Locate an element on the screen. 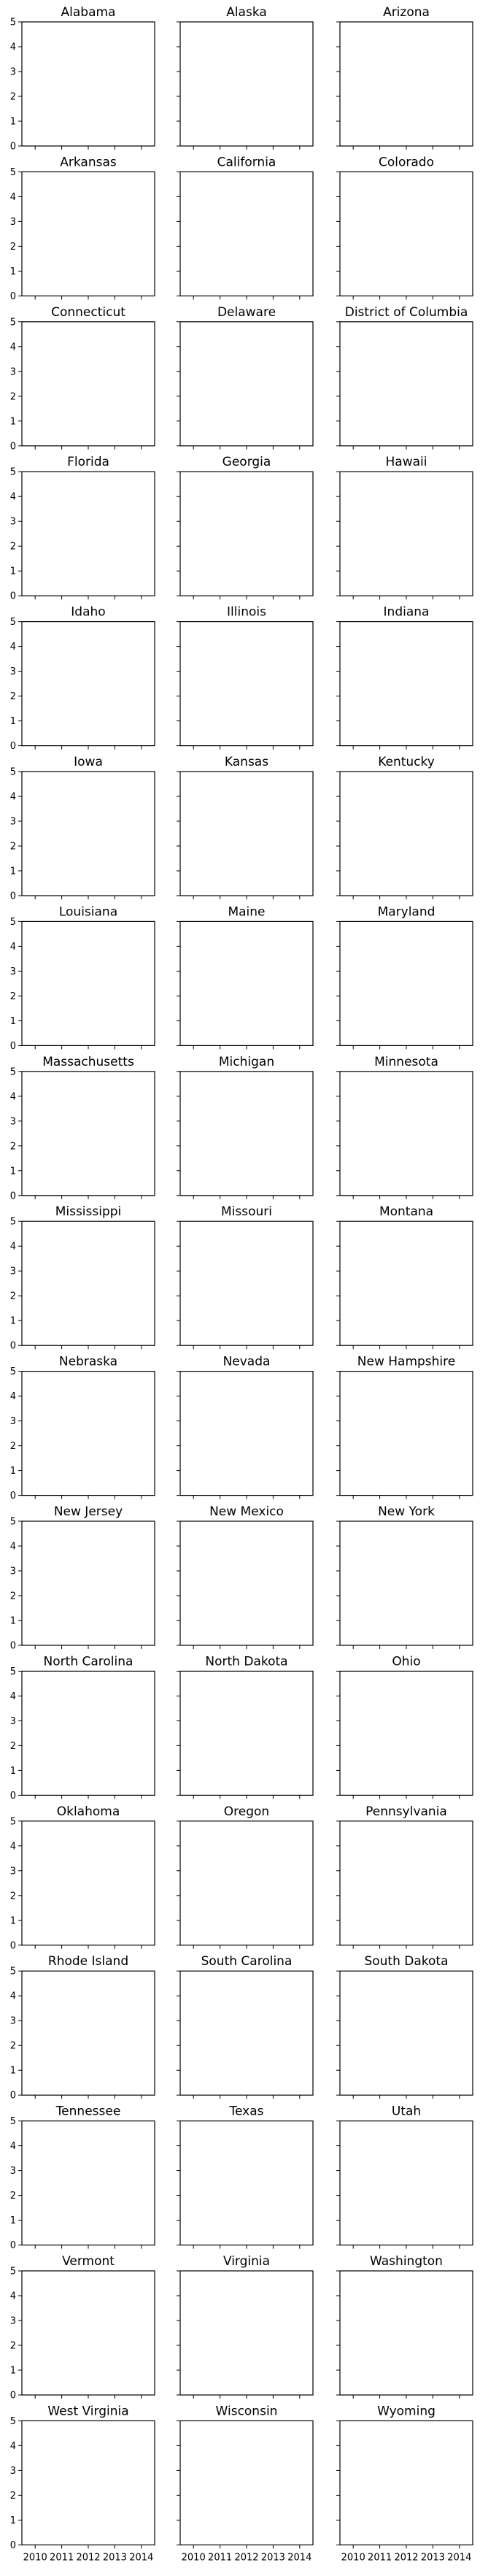 The height and width of the screenshot is (2576, 480). axes-frame-maine is located at coordinates (246, 983).